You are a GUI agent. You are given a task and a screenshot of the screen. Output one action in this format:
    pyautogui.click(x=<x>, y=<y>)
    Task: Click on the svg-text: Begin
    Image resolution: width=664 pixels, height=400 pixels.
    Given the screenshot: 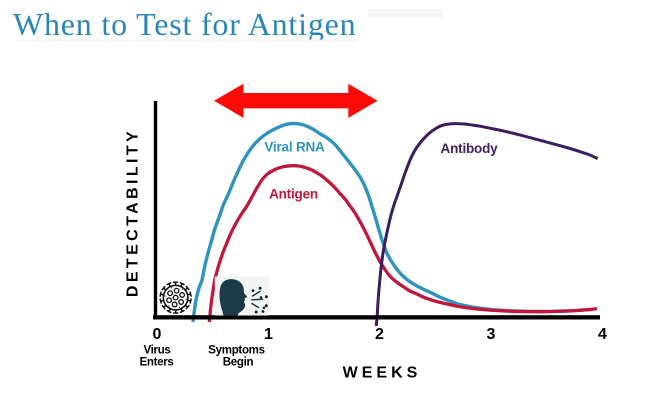 What is the action you would take?
    pyautogui.click(x=238, y=363)
    